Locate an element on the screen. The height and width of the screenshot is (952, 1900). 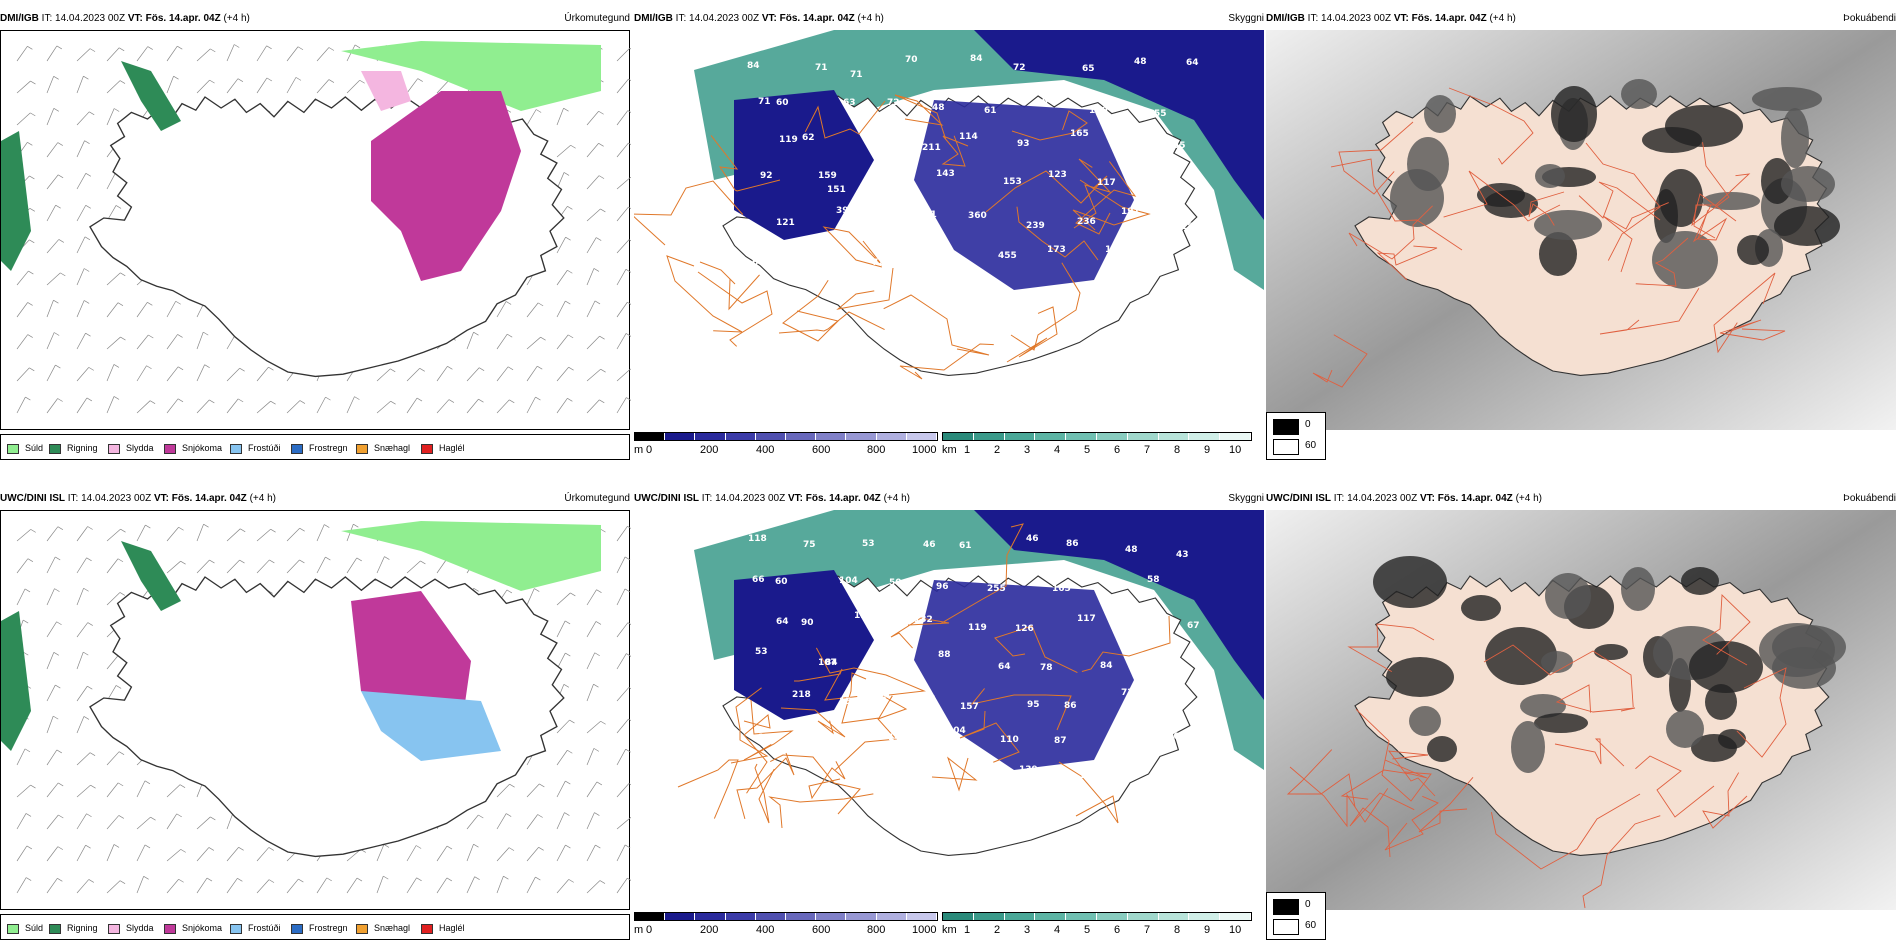
fog-map-svg is located at coordinates (1581, 230).